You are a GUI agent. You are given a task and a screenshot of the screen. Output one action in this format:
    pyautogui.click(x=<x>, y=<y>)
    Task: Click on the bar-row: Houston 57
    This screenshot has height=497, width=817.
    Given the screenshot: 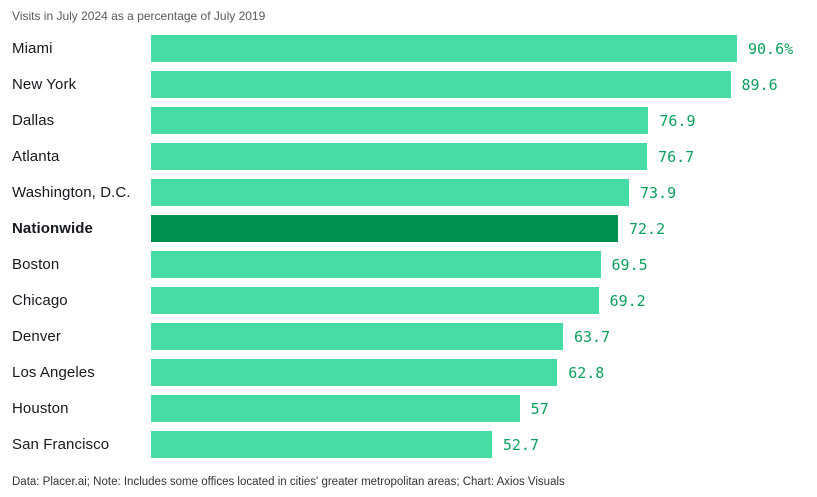 What is the action you would take?
    pyautogui.click(x=408, y=408)
    